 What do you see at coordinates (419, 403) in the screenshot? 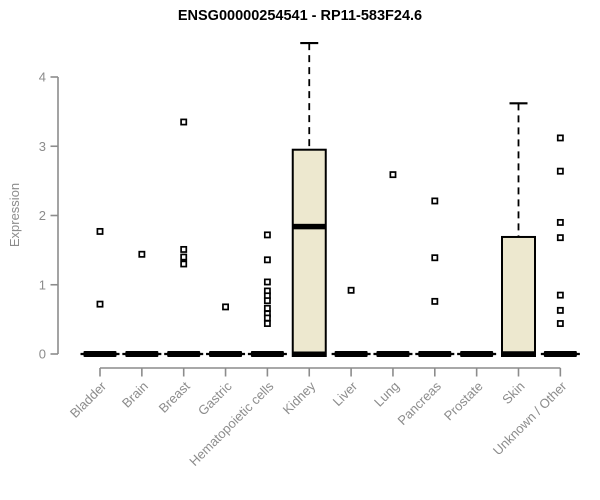
I see `x-tick-label: Pancreas` at bounding box center [419, 403].